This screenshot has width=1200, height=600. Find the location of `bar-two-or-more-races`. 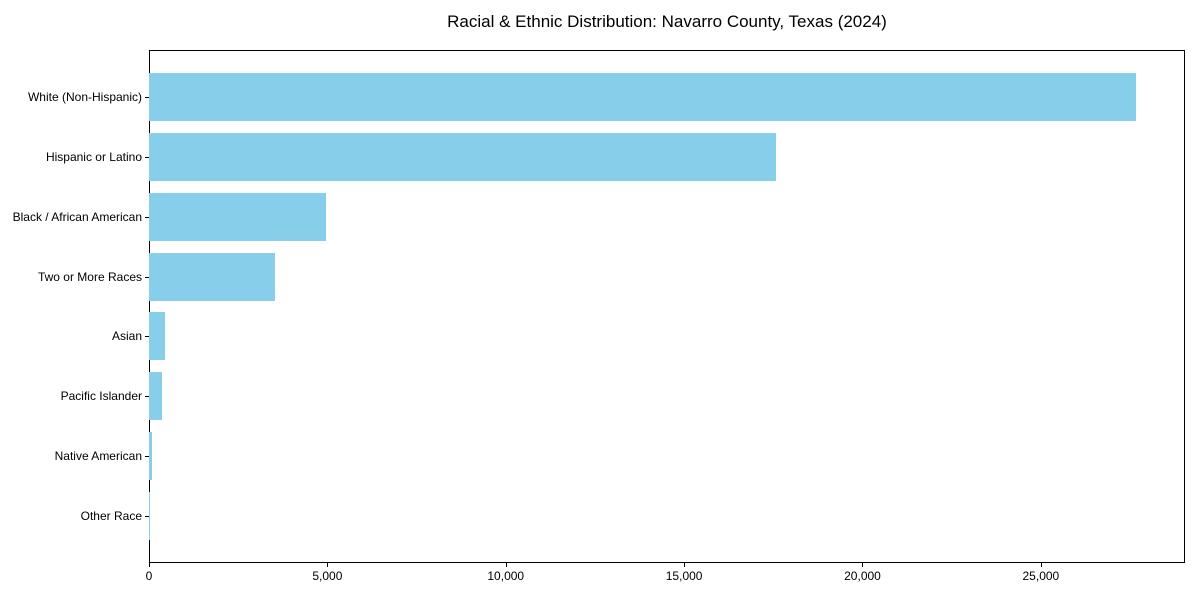

bar-two-or-more-races is located at coordinates (212, 276).